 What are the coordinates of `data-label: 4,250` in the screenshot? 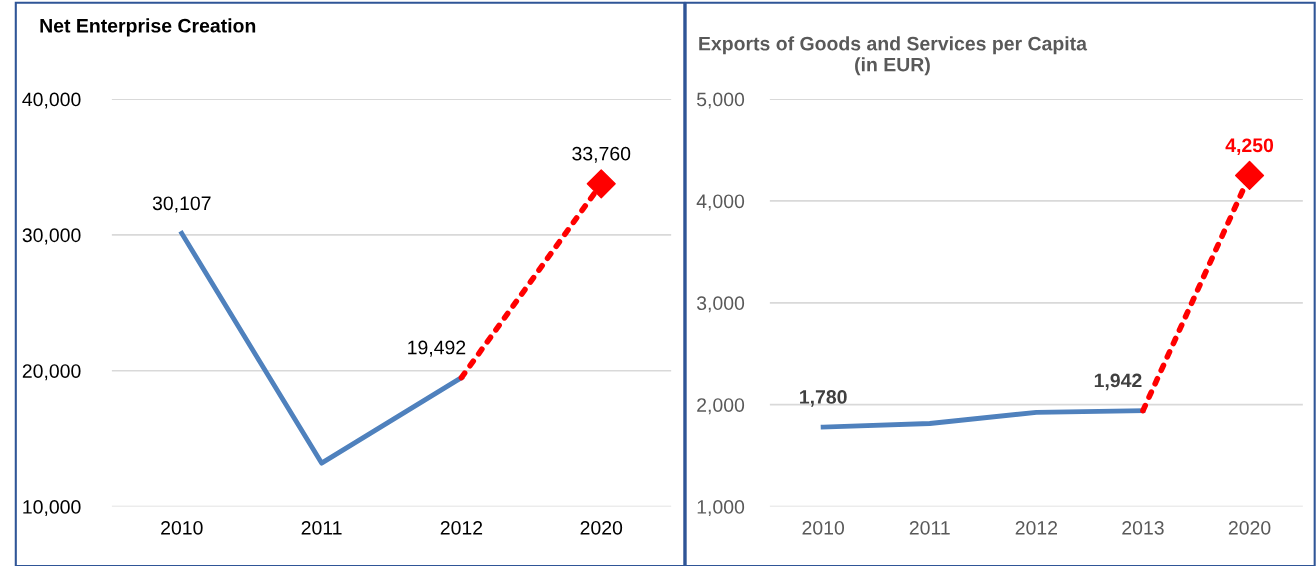 It's located at (1249, 146).